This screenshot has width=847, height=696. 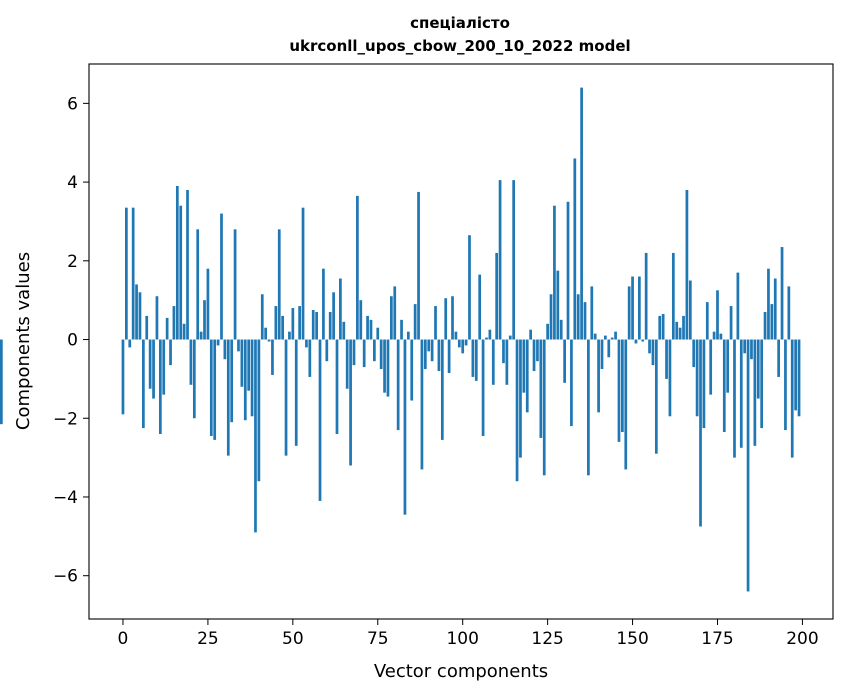 I want to click on x-tick-label: 150, so click(x=632, y=639).